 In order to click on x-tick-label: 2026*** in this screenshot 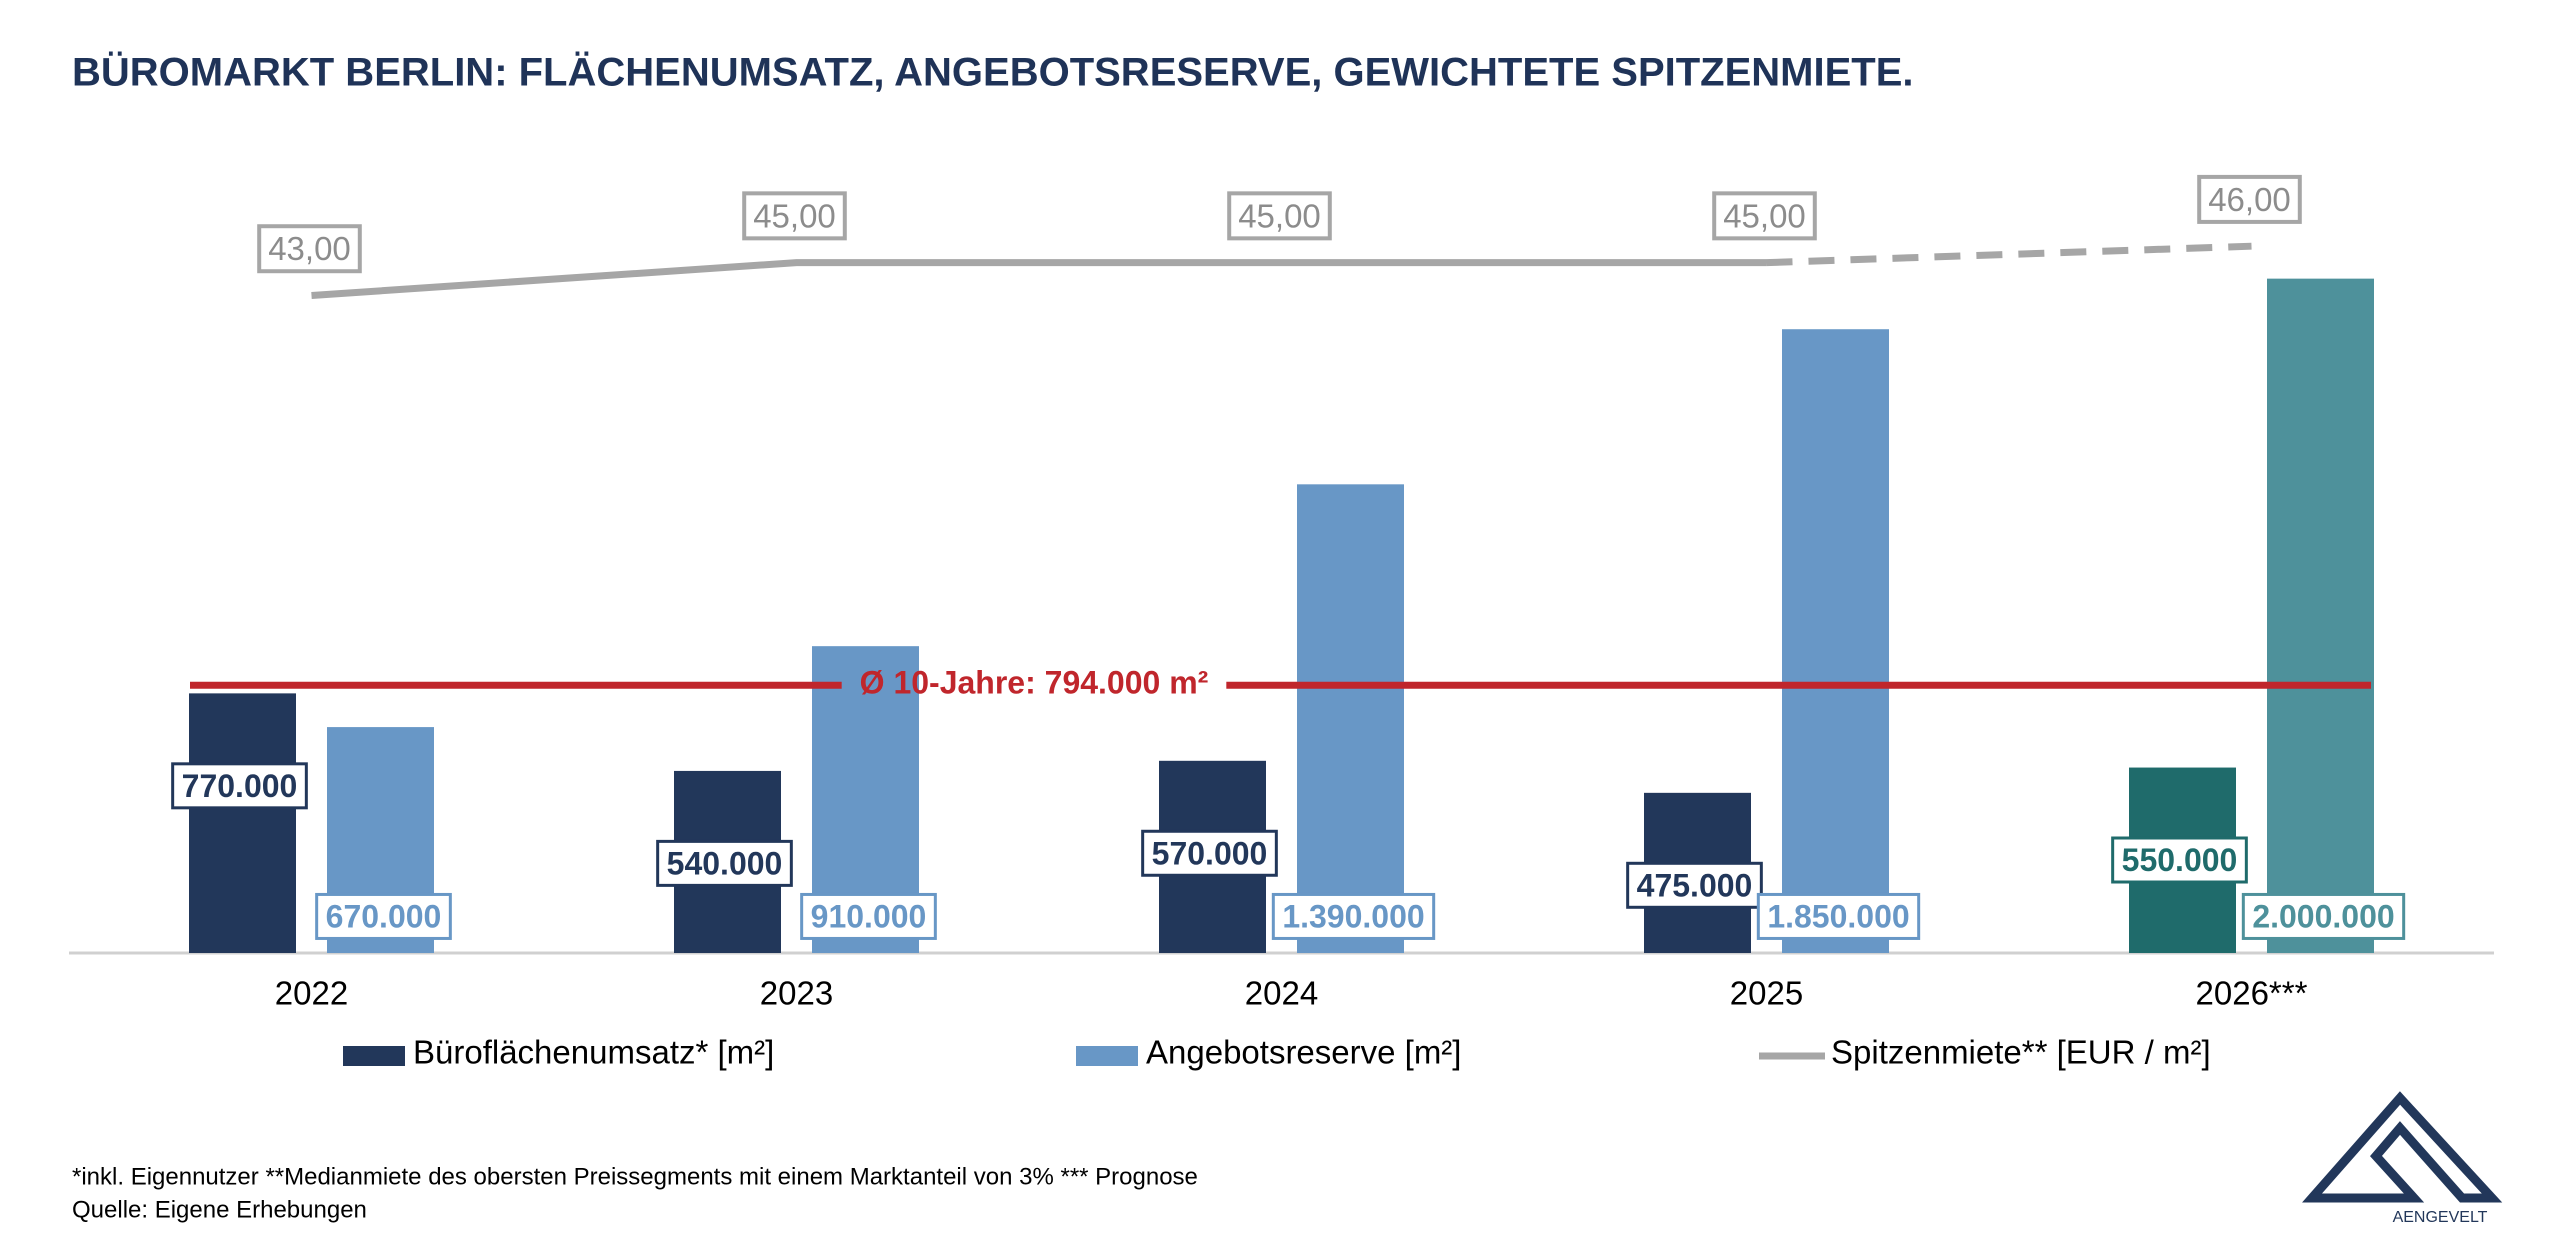, I will do `click(2252, 993)`.